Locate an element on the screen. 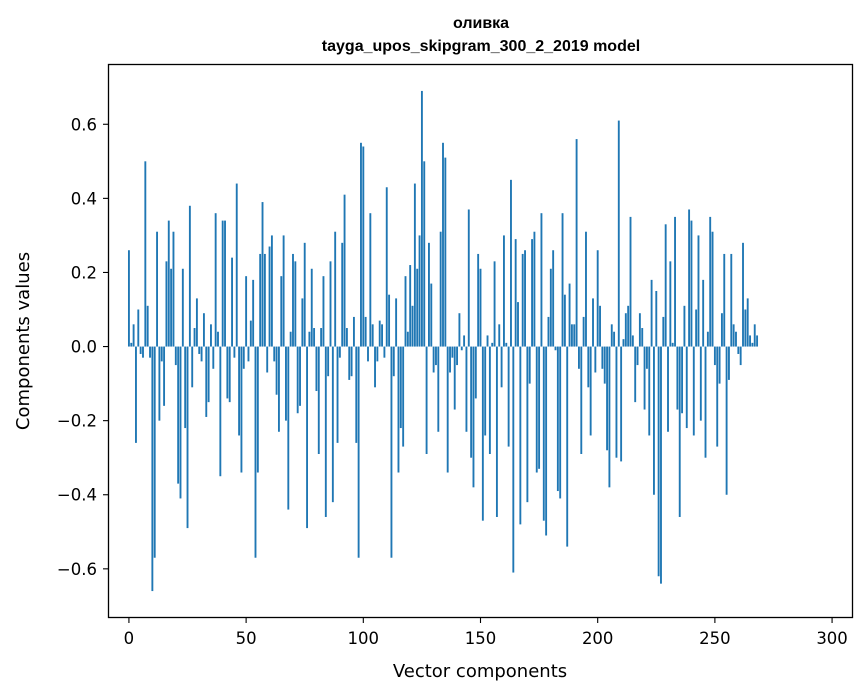 The height and width of the screenshot is (696, 867). y-tick-label: 0.0 is located at coordinates (84, 347).